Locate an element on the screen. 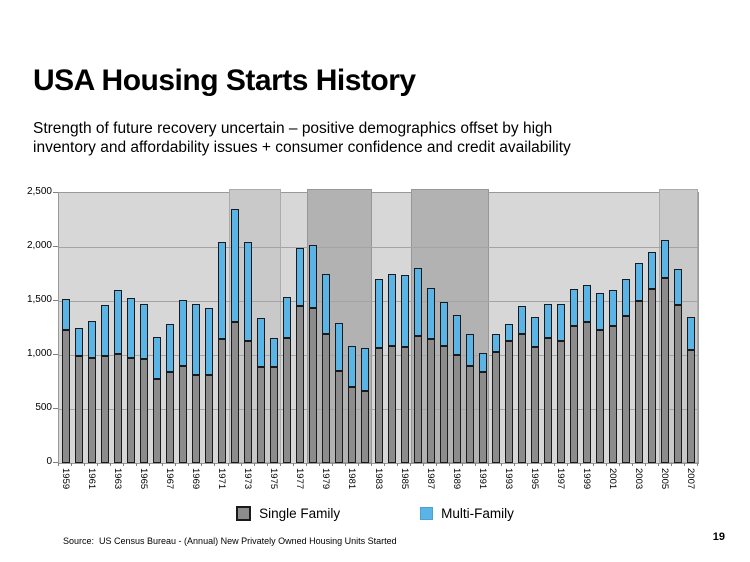 The height and width of the screenshot is (562, 750). x-axis-label: 1965 is located at coordinates (143, 479).